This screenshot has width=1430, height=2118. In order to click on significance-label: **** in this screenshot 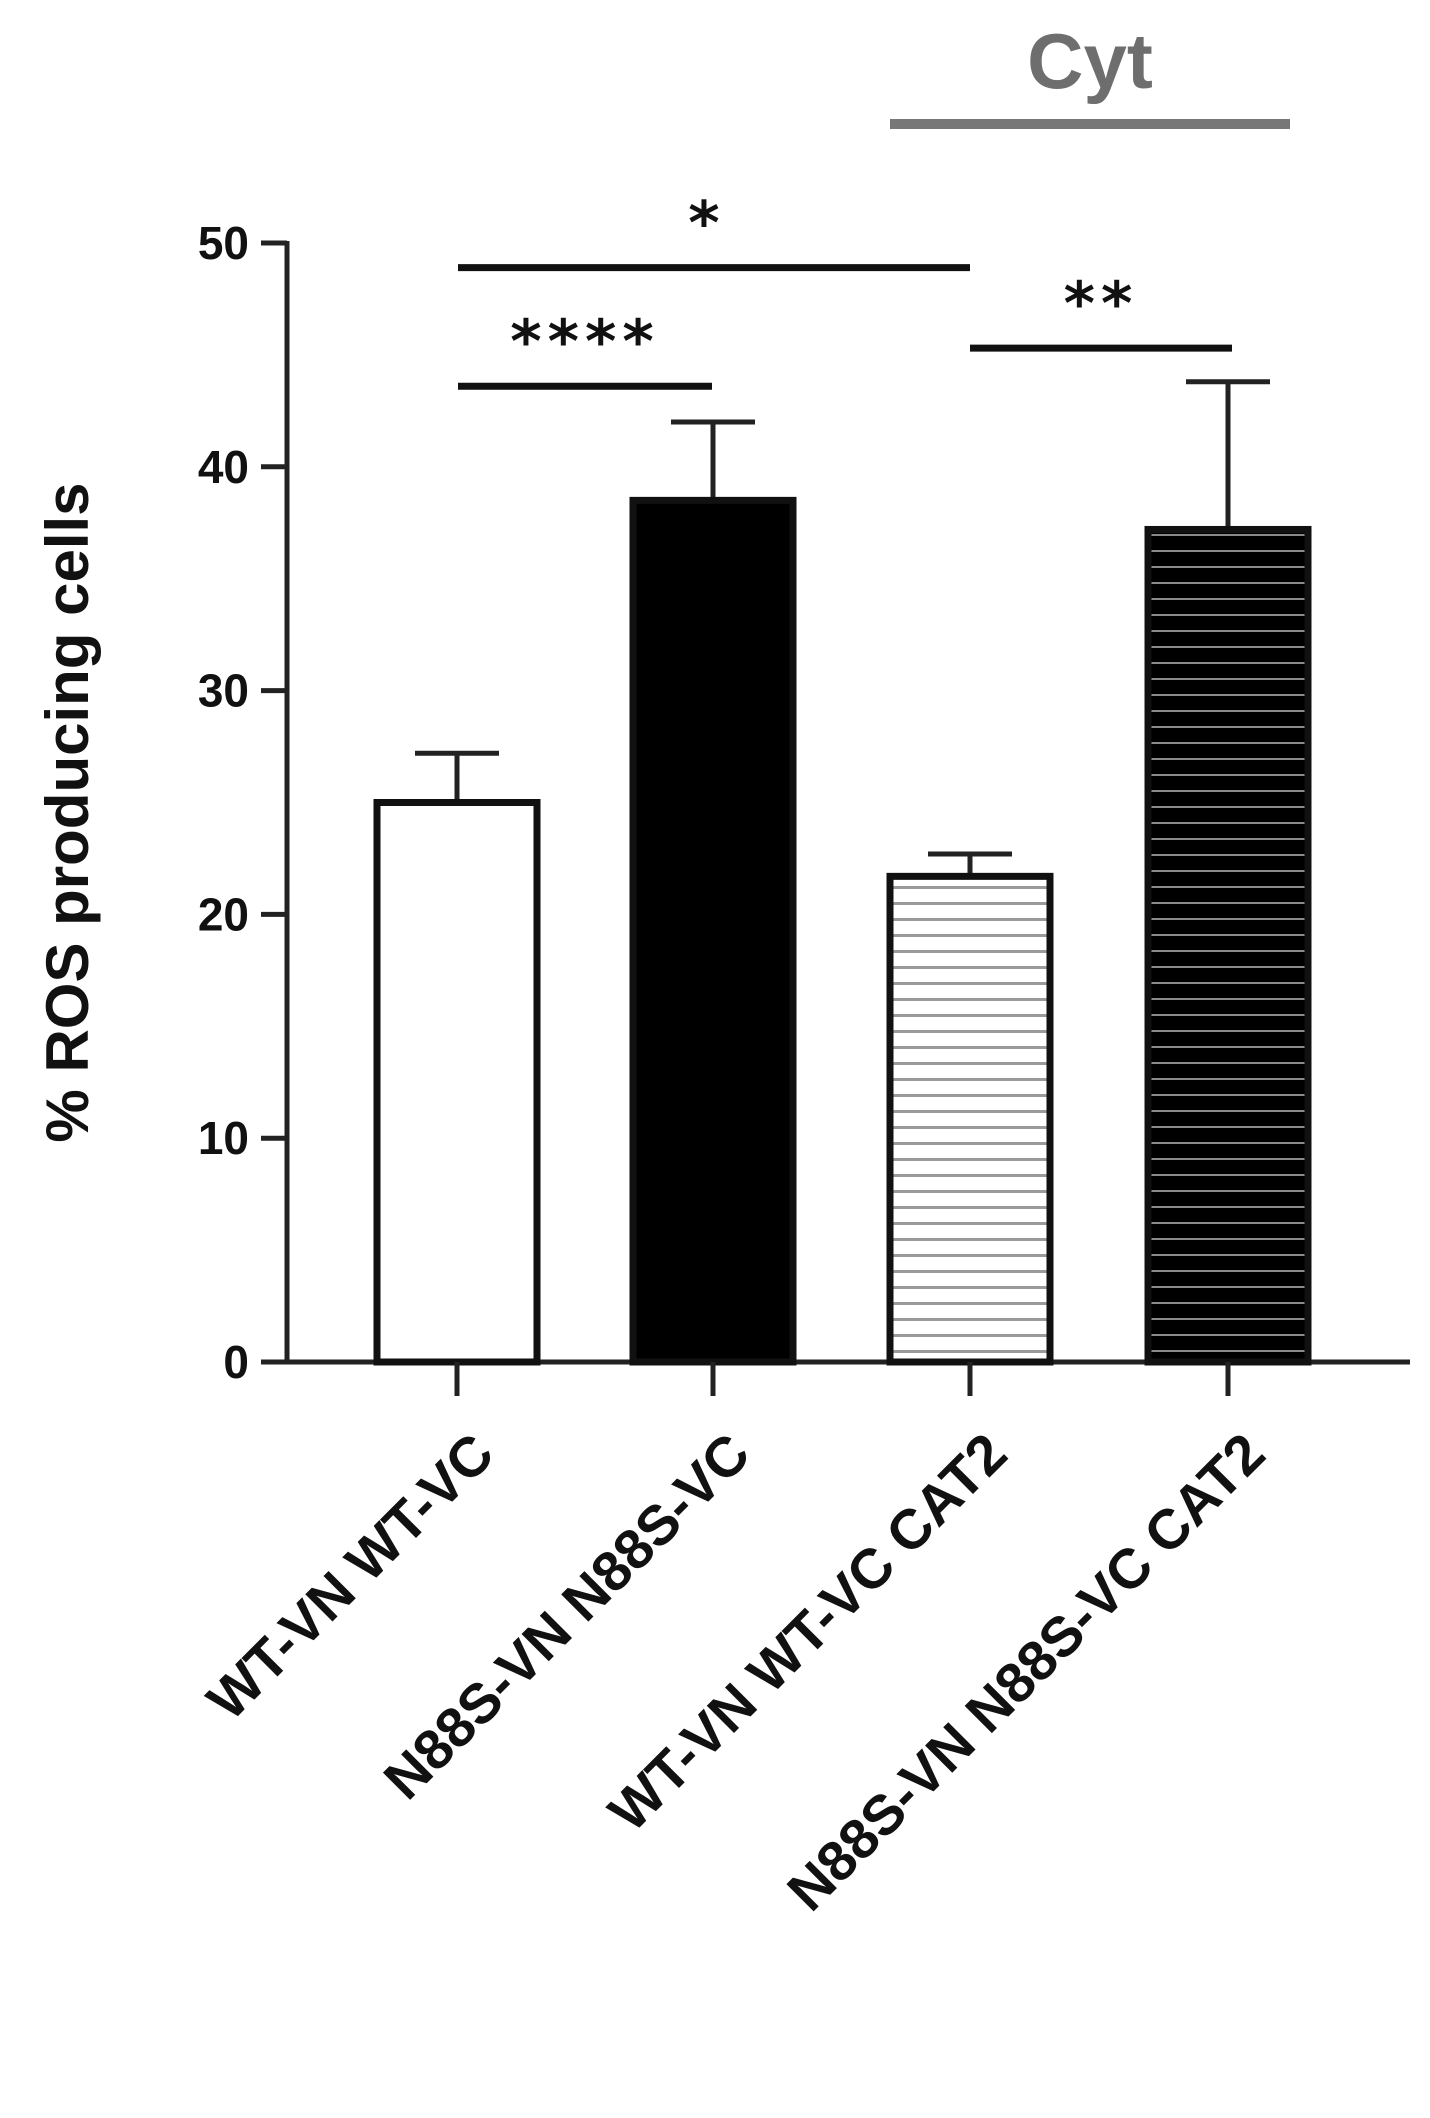, I will do `click(585, 342)`.